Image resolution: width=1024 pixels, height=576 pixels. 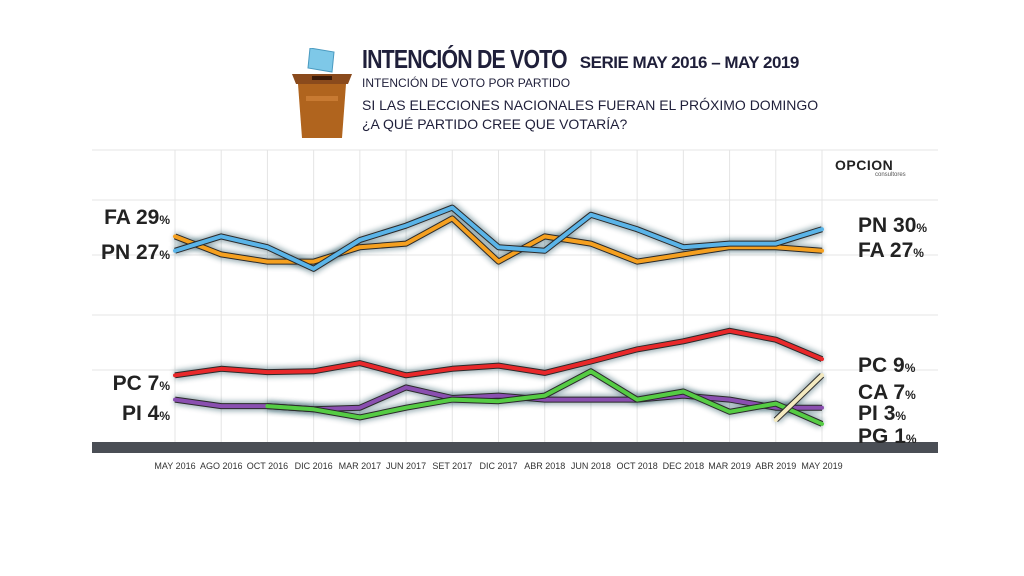 What do you see at coordinates (515, 447) in the screenshot?
I see `x-axis-bar` at bounding box center [515, 447].